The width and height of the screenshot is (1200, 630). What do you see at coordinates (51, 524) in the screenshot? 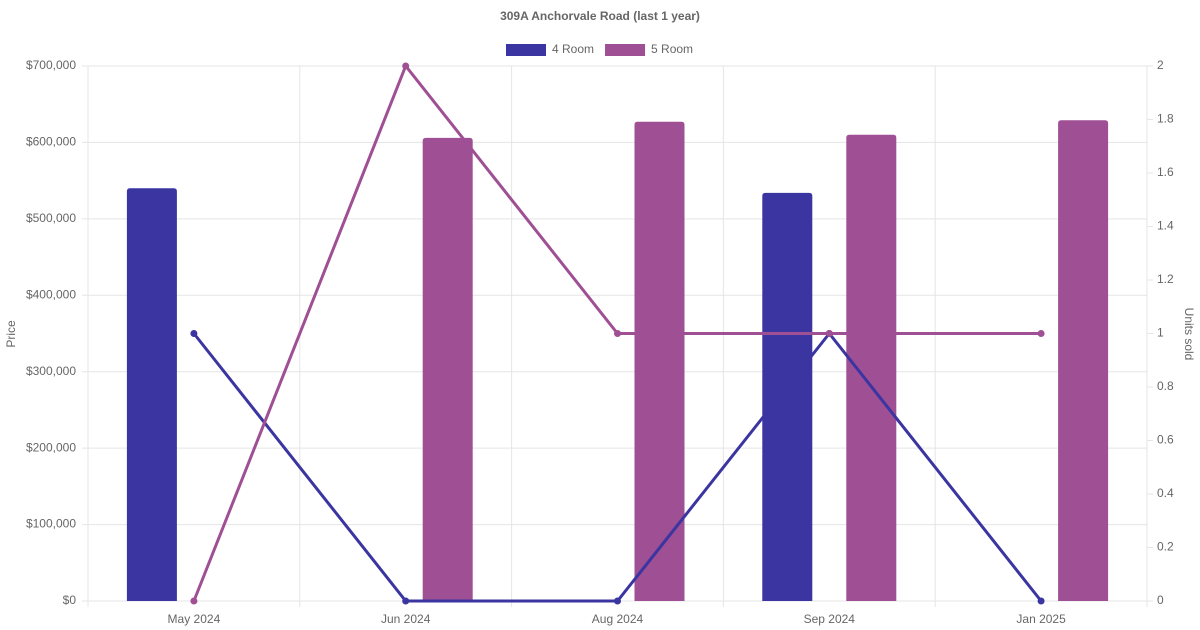
I see `y-tick-label: $100,000` at bounding box center [51, 524].